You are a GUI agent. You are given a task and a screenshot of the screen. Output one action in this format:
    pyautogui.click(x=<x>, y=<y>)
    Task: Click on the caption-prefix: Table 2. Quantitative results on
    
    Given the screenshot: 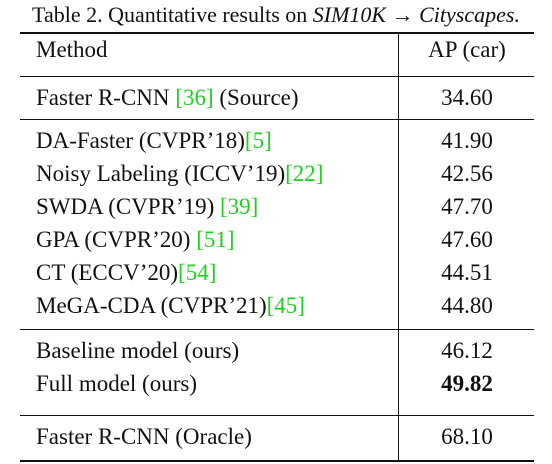 What is the action you would take?
    pyautogui.click(x=172, y=14)
    